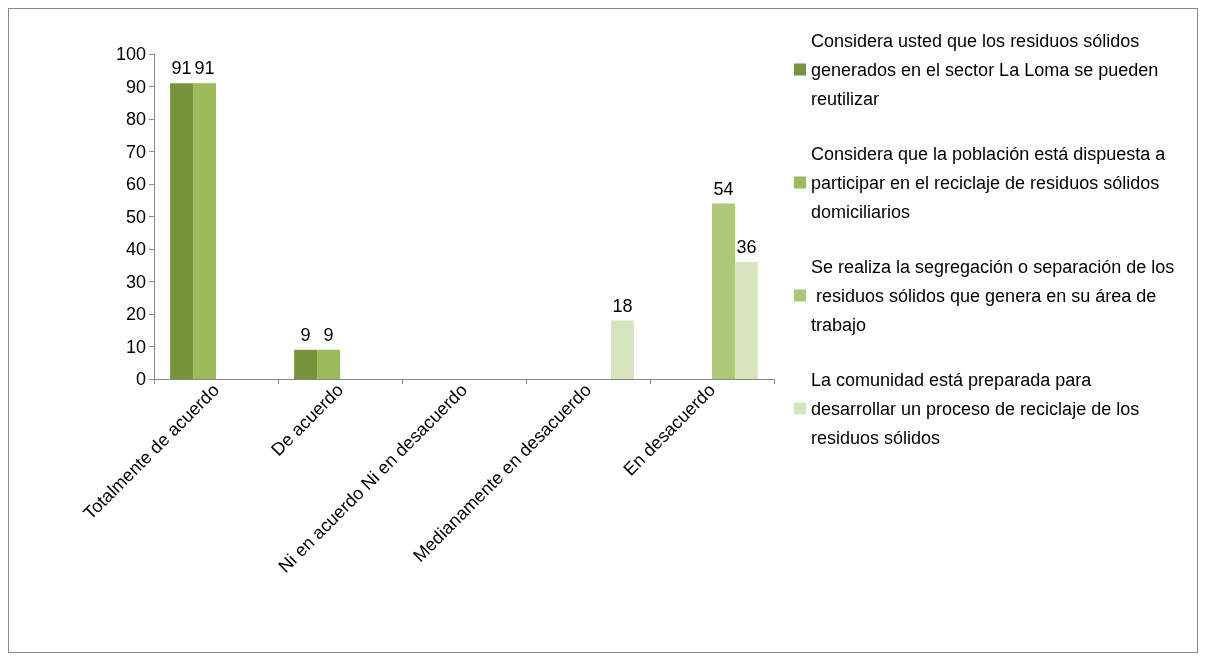 This screenshot has width=1207, height=663. What do you see at coordinates (723, 188) in the screenshot?
I see `data-label: 54` at bounding box center [723, 188].